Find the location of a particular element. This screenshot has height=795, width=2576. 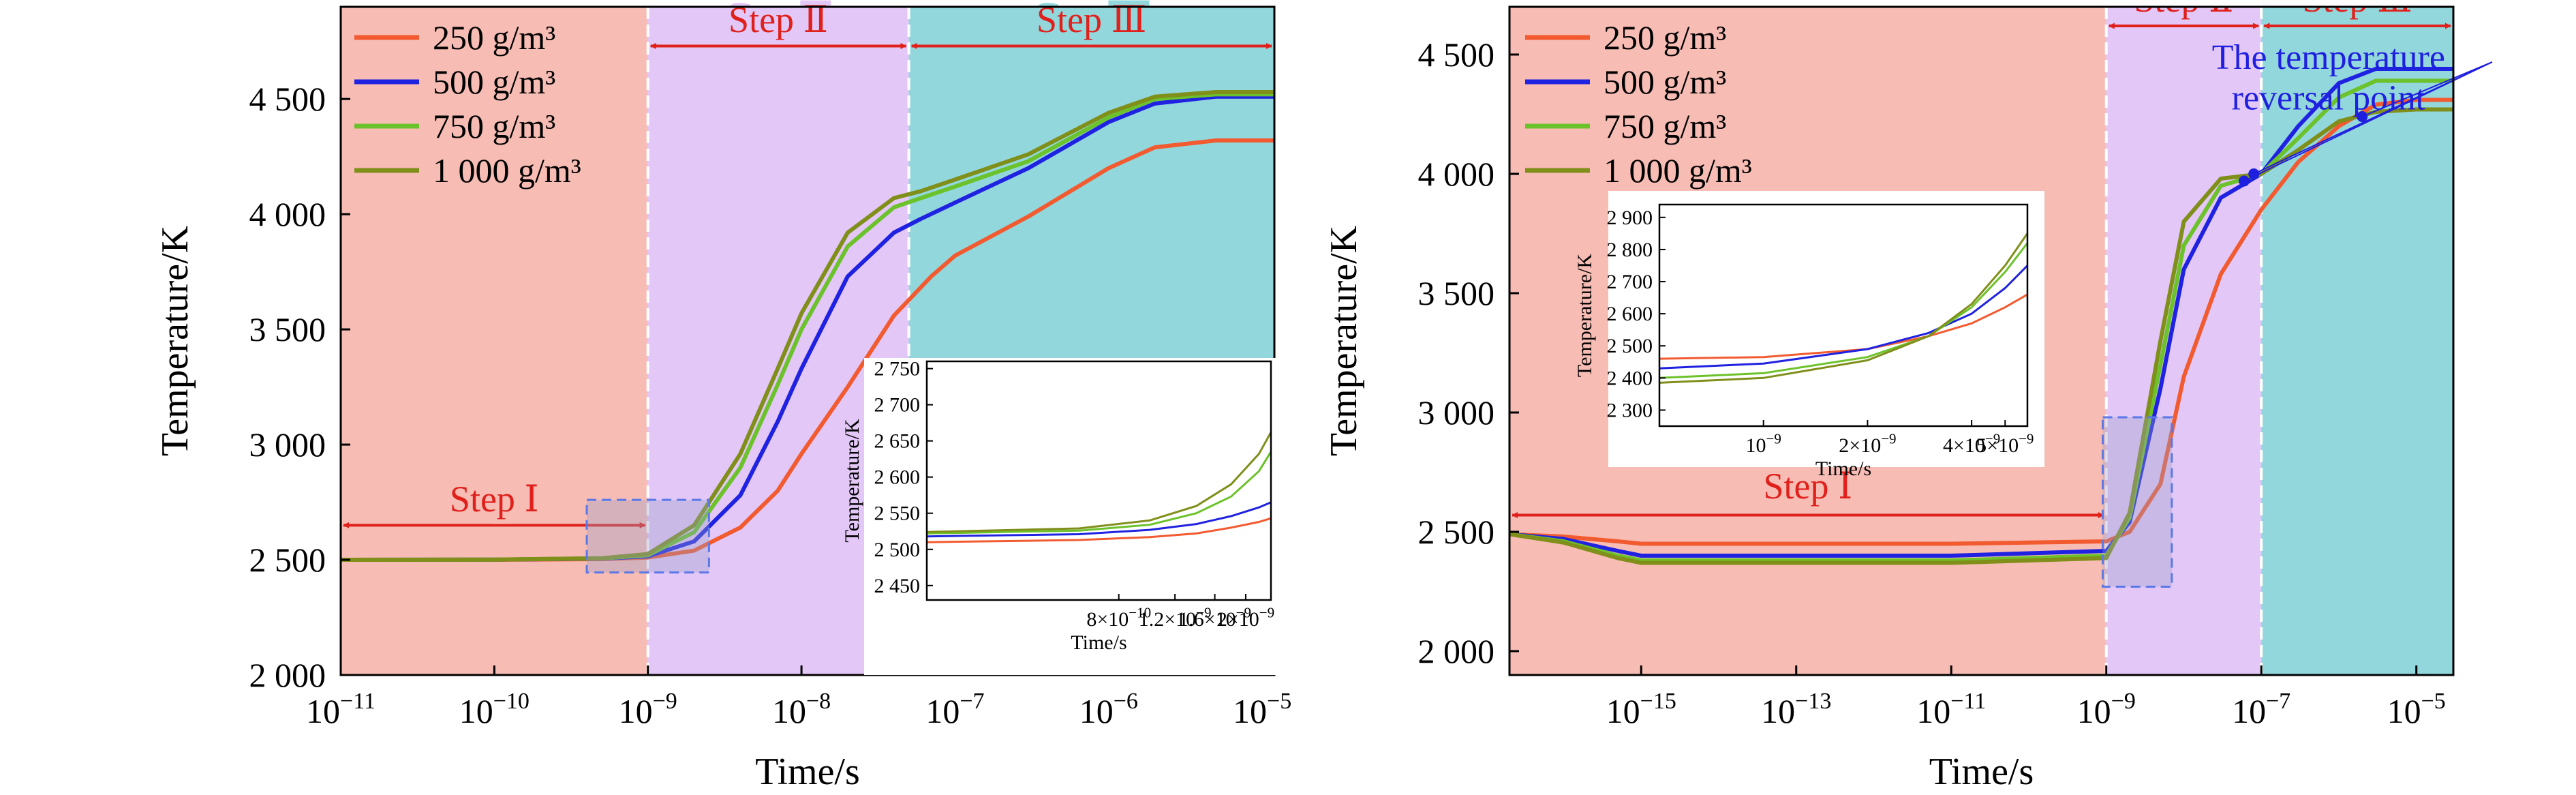

step-label-1: Step Ⅰ is located at coordinates (1808, 486).